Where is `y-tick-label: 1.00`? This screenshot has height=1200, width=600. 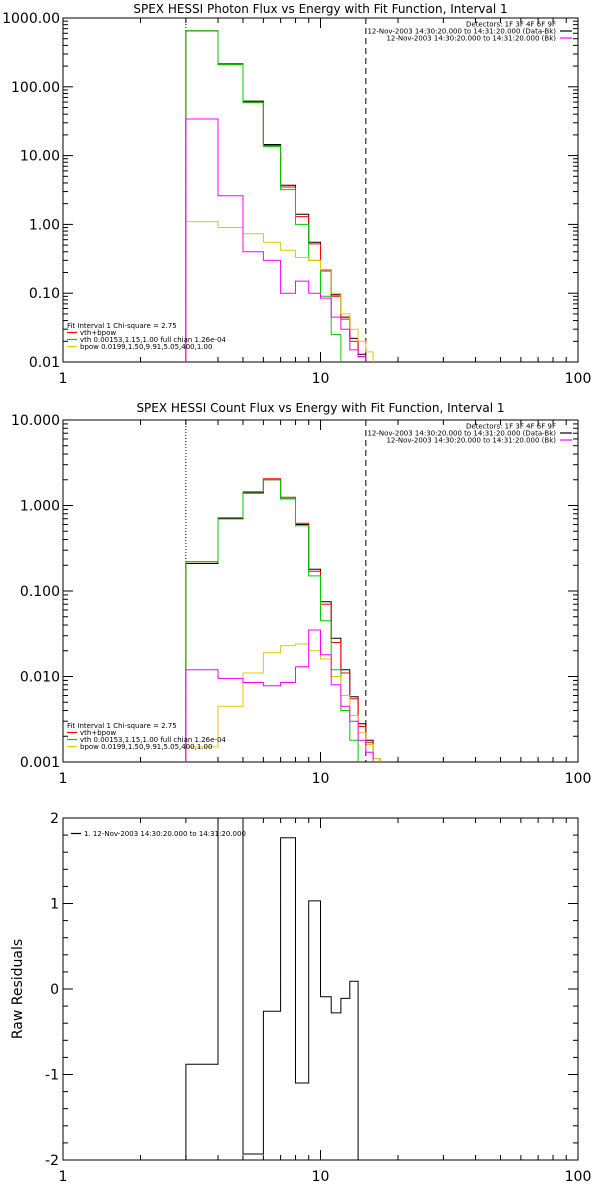
y-tick-label: 1.00 is located at coordinates (44, 225).